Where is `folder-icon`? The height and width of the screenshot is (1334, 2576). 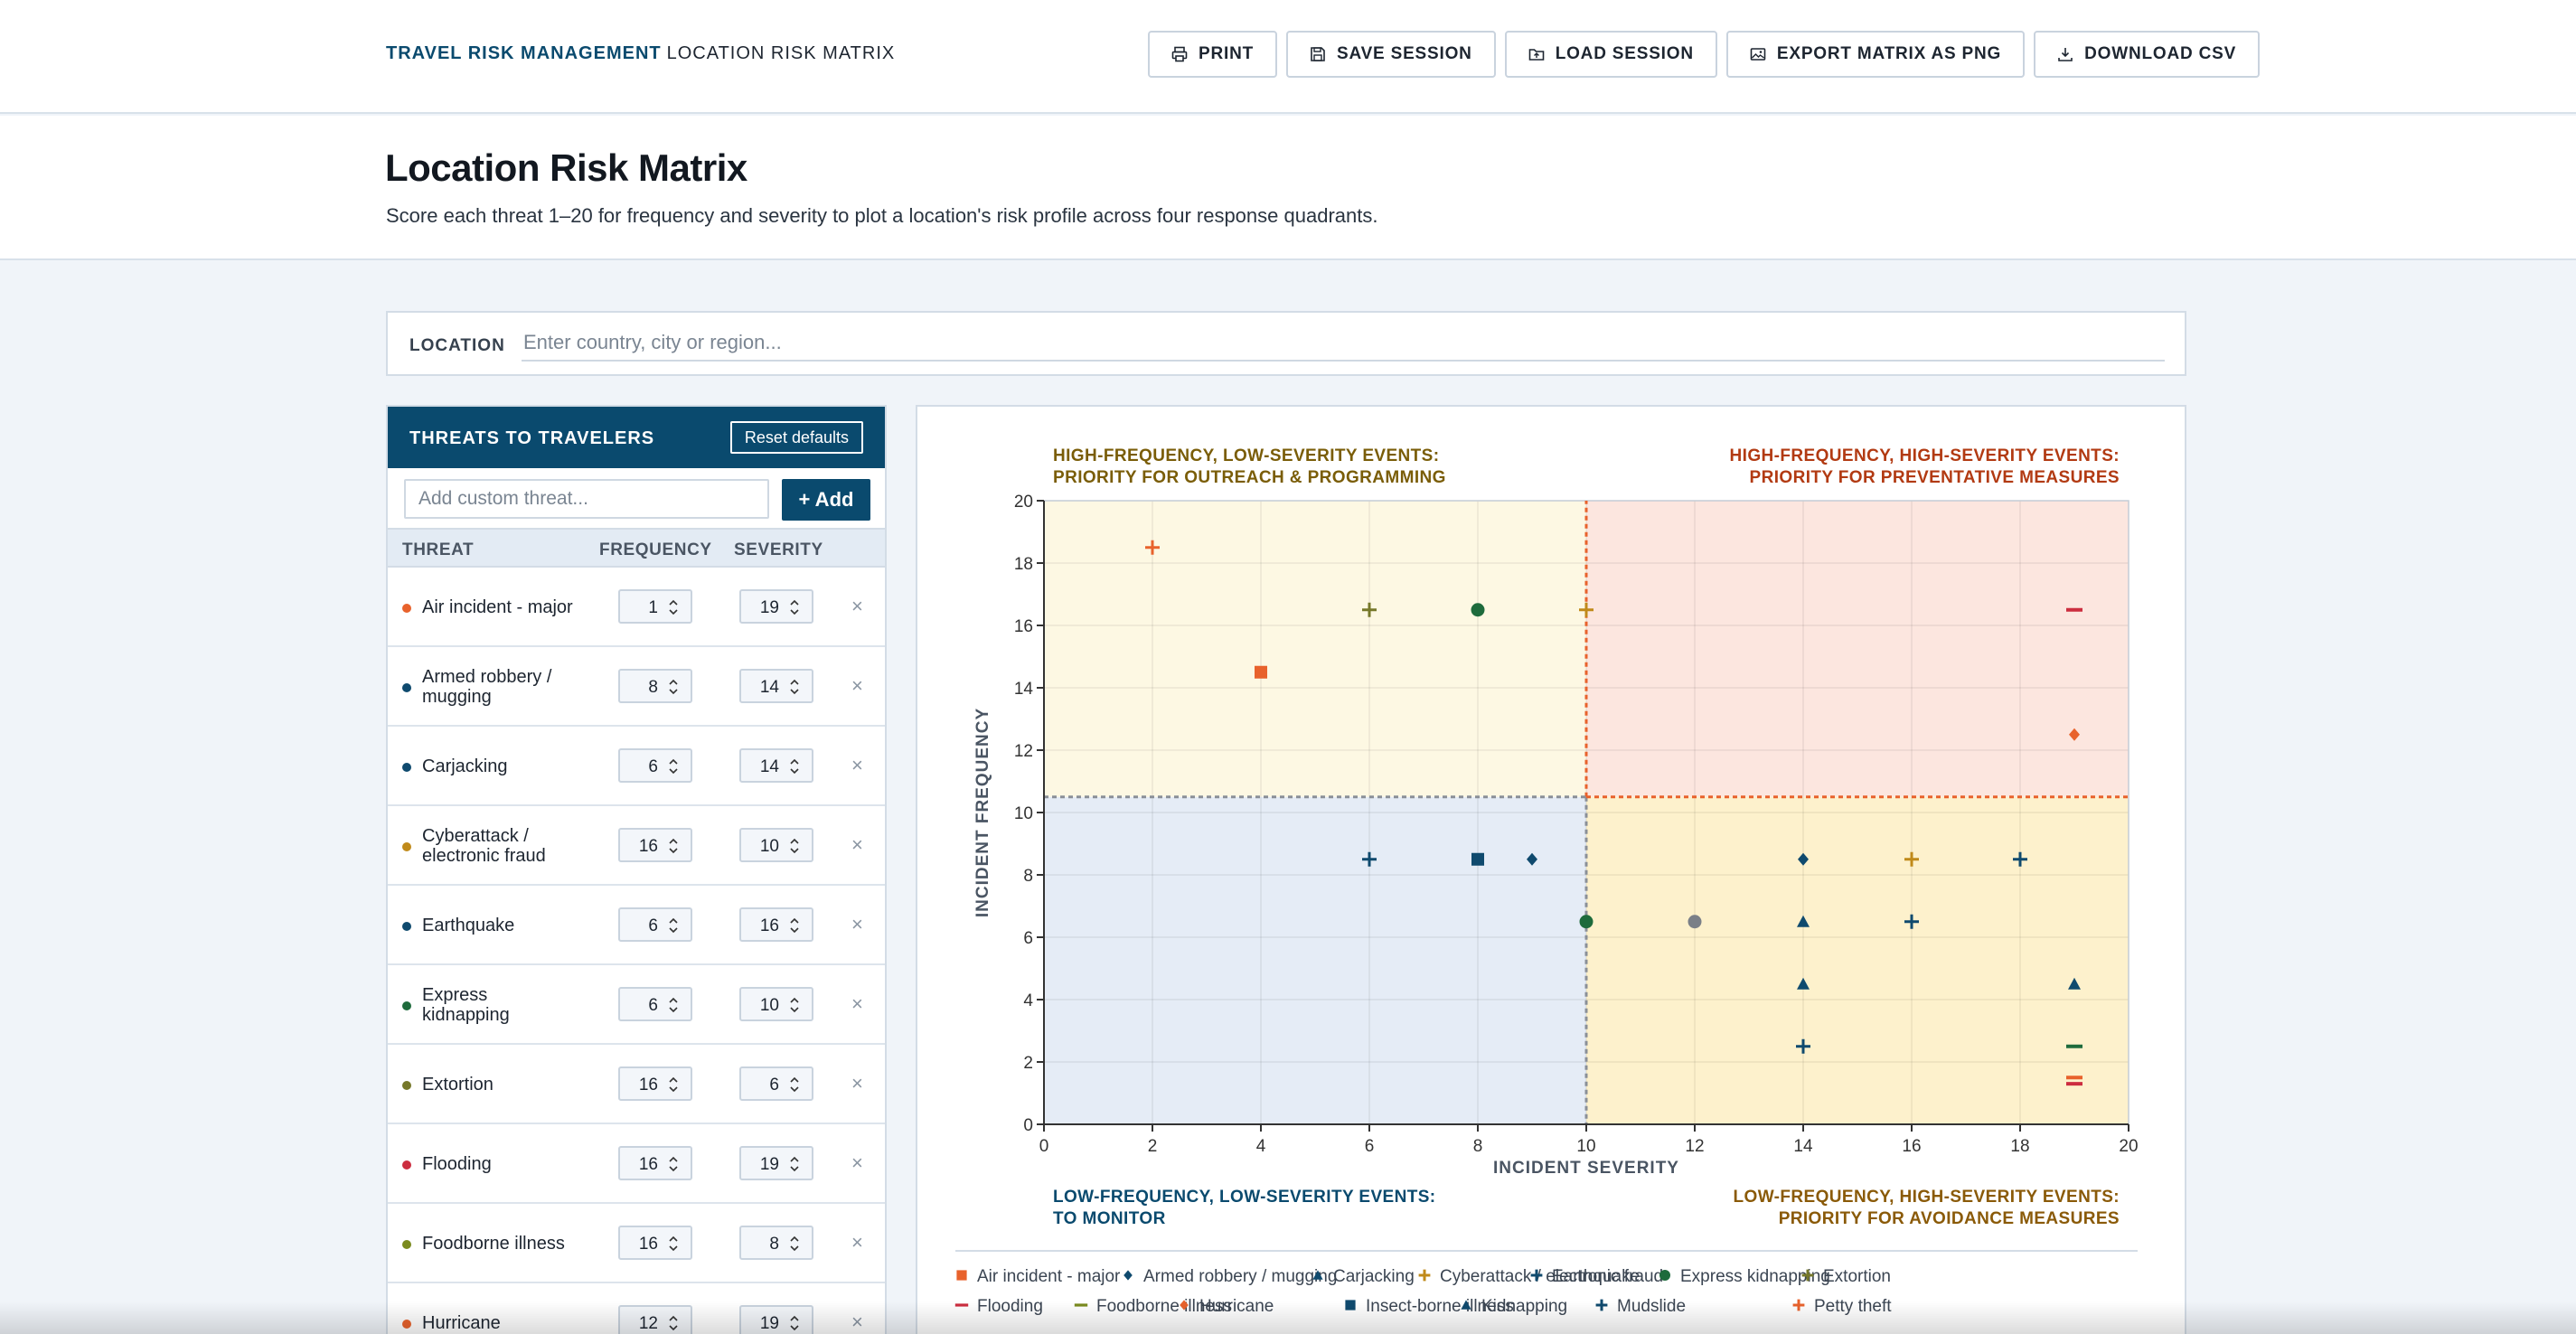 folder-icon is located at coordinates (1536, 55).